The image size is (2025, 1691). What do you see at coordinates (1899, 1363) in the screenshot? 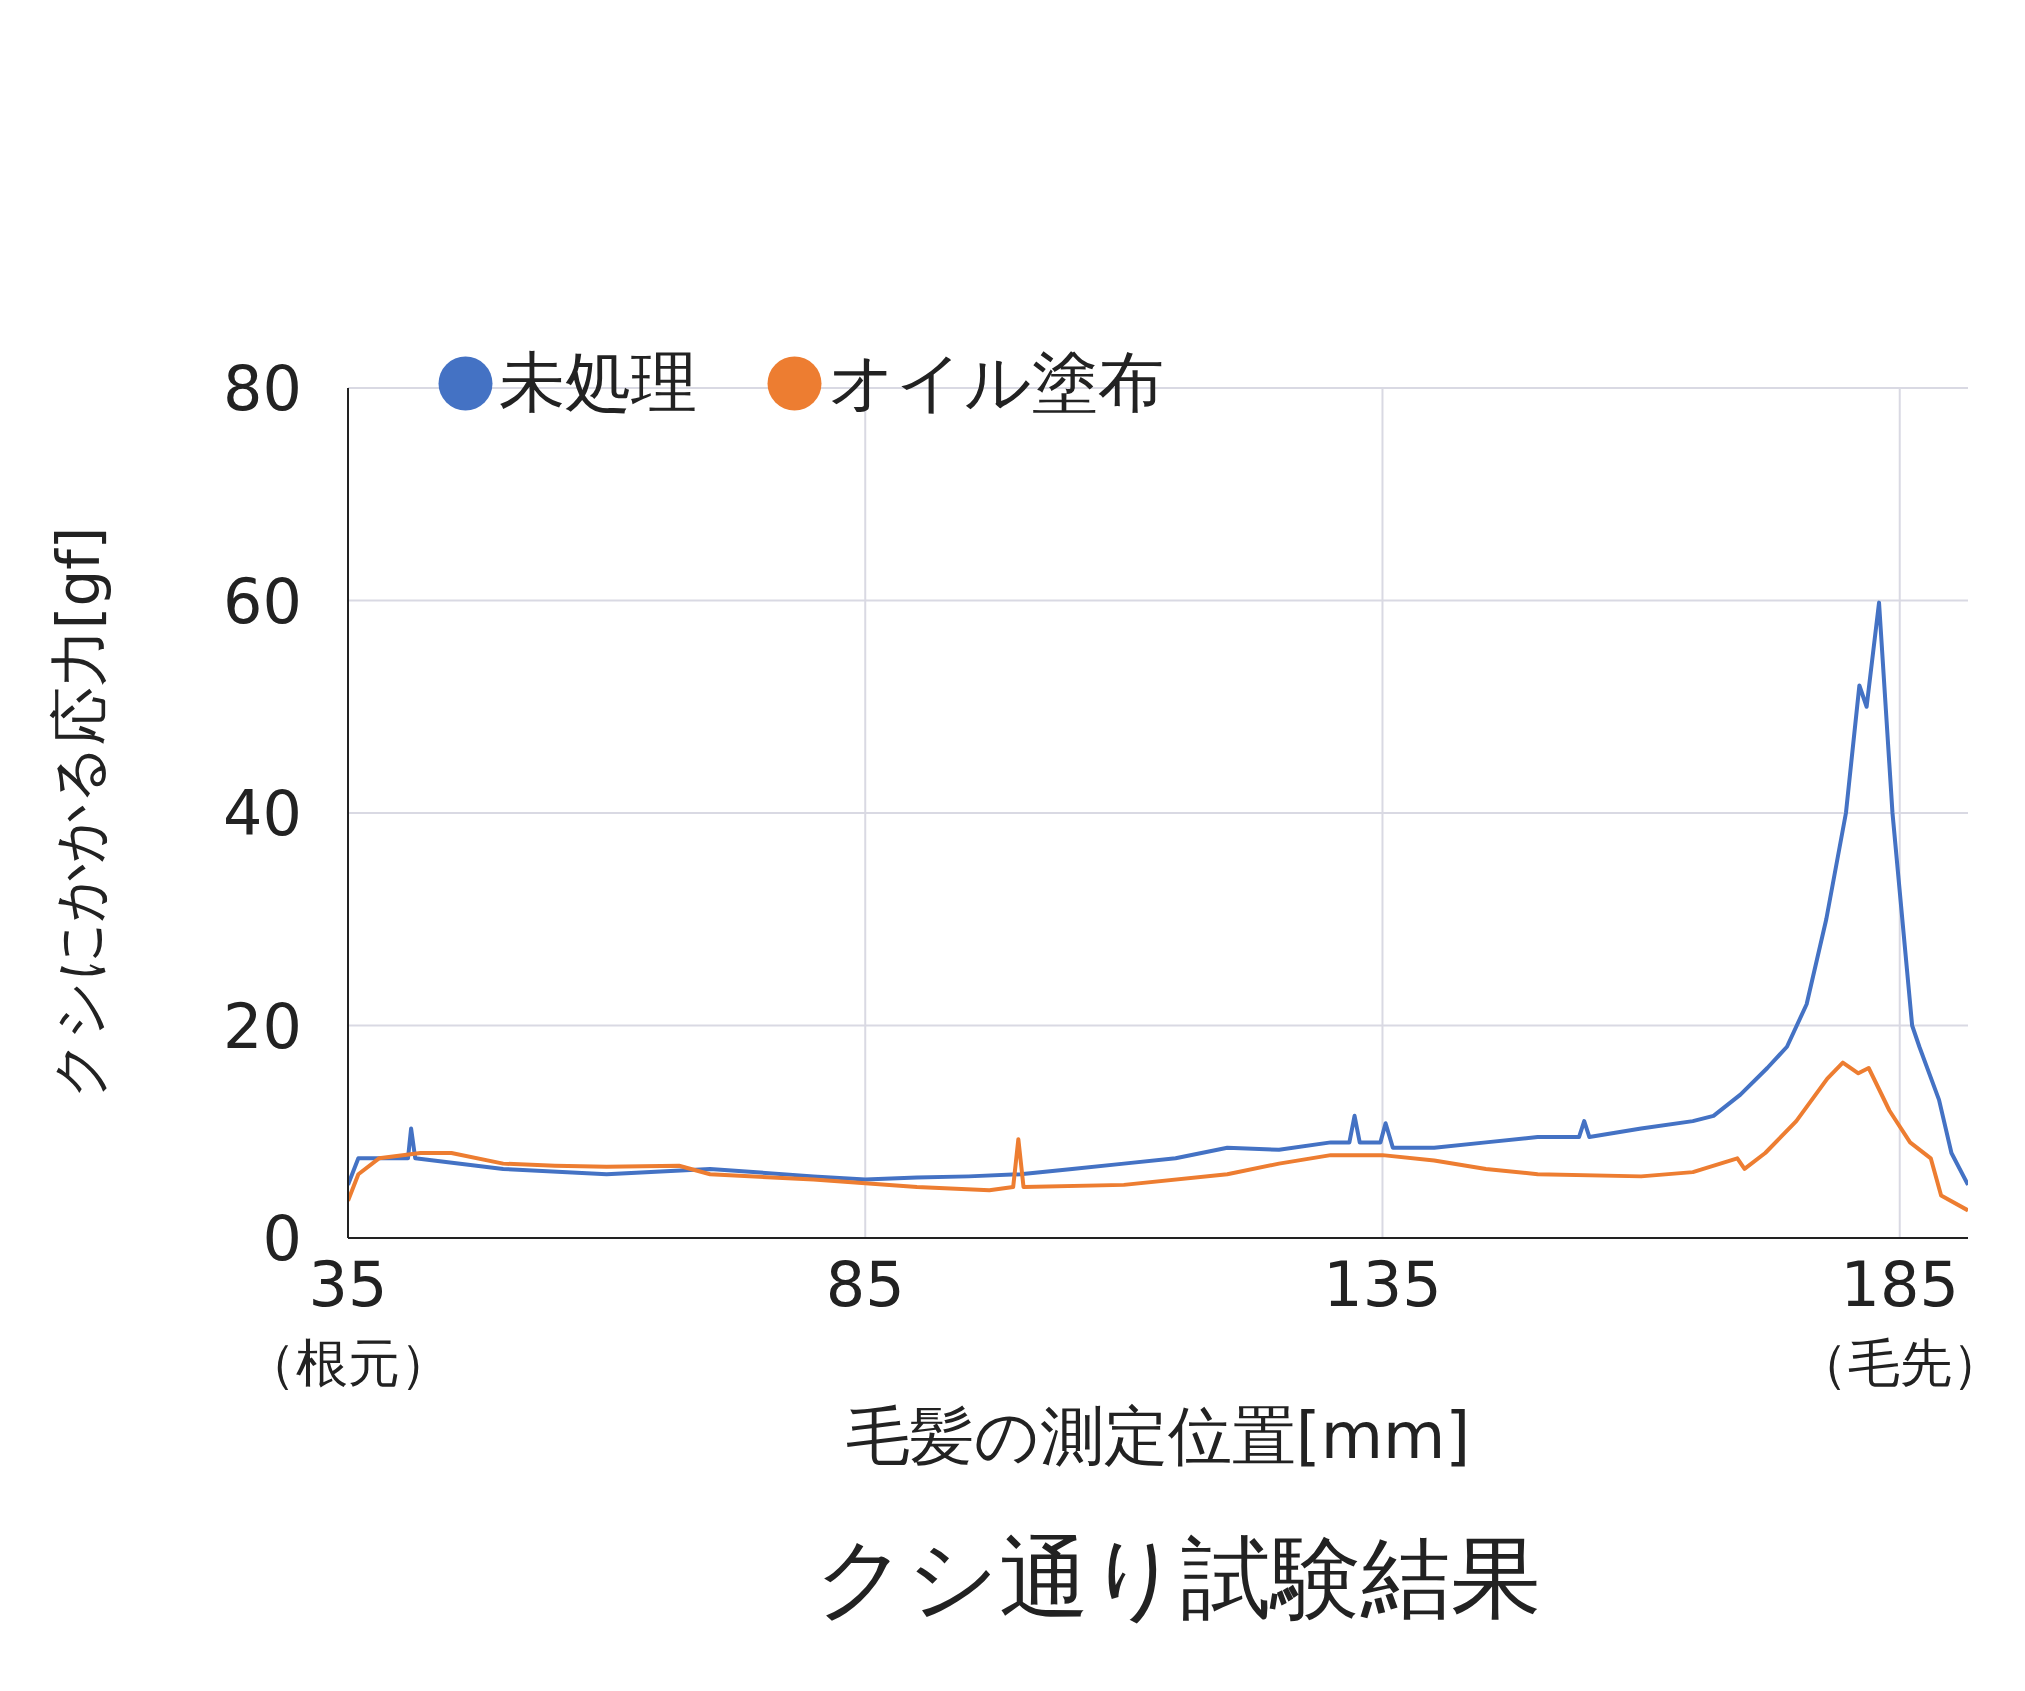
I see `text: （毛先）` at bounding box center [1899, 1363].